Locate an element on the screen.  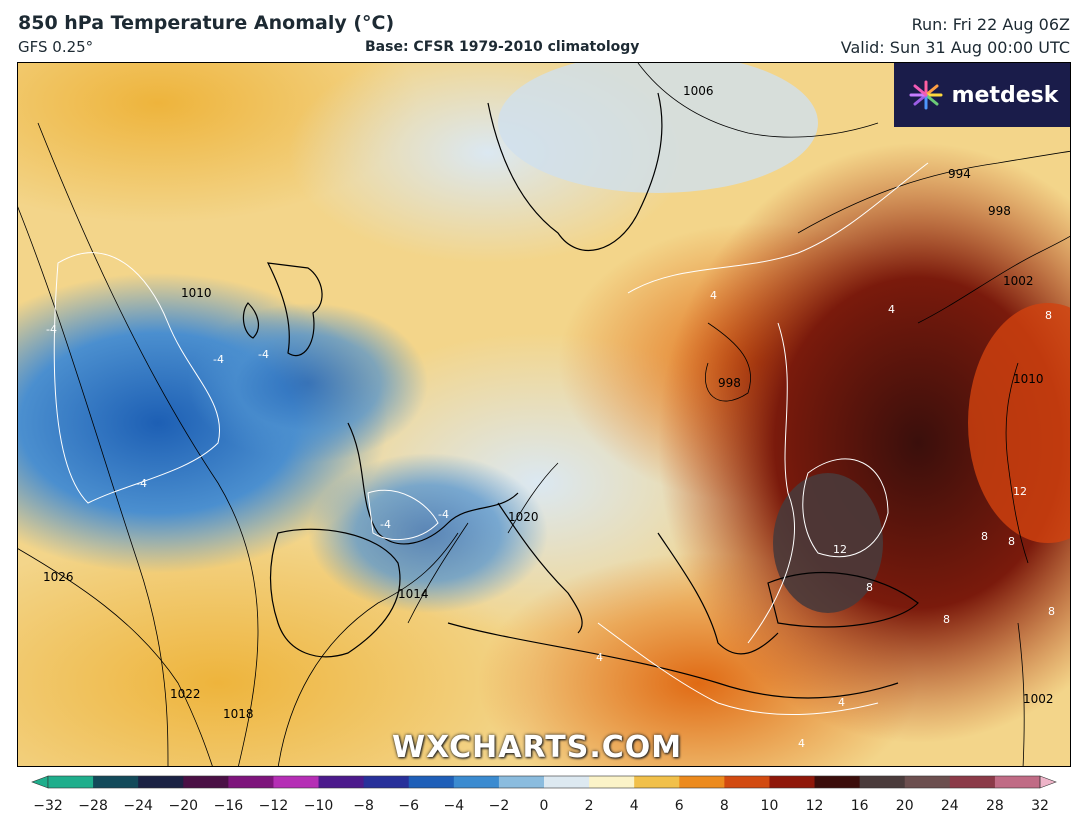
isobar-label: 1014 is located at coordinates (413, 594).